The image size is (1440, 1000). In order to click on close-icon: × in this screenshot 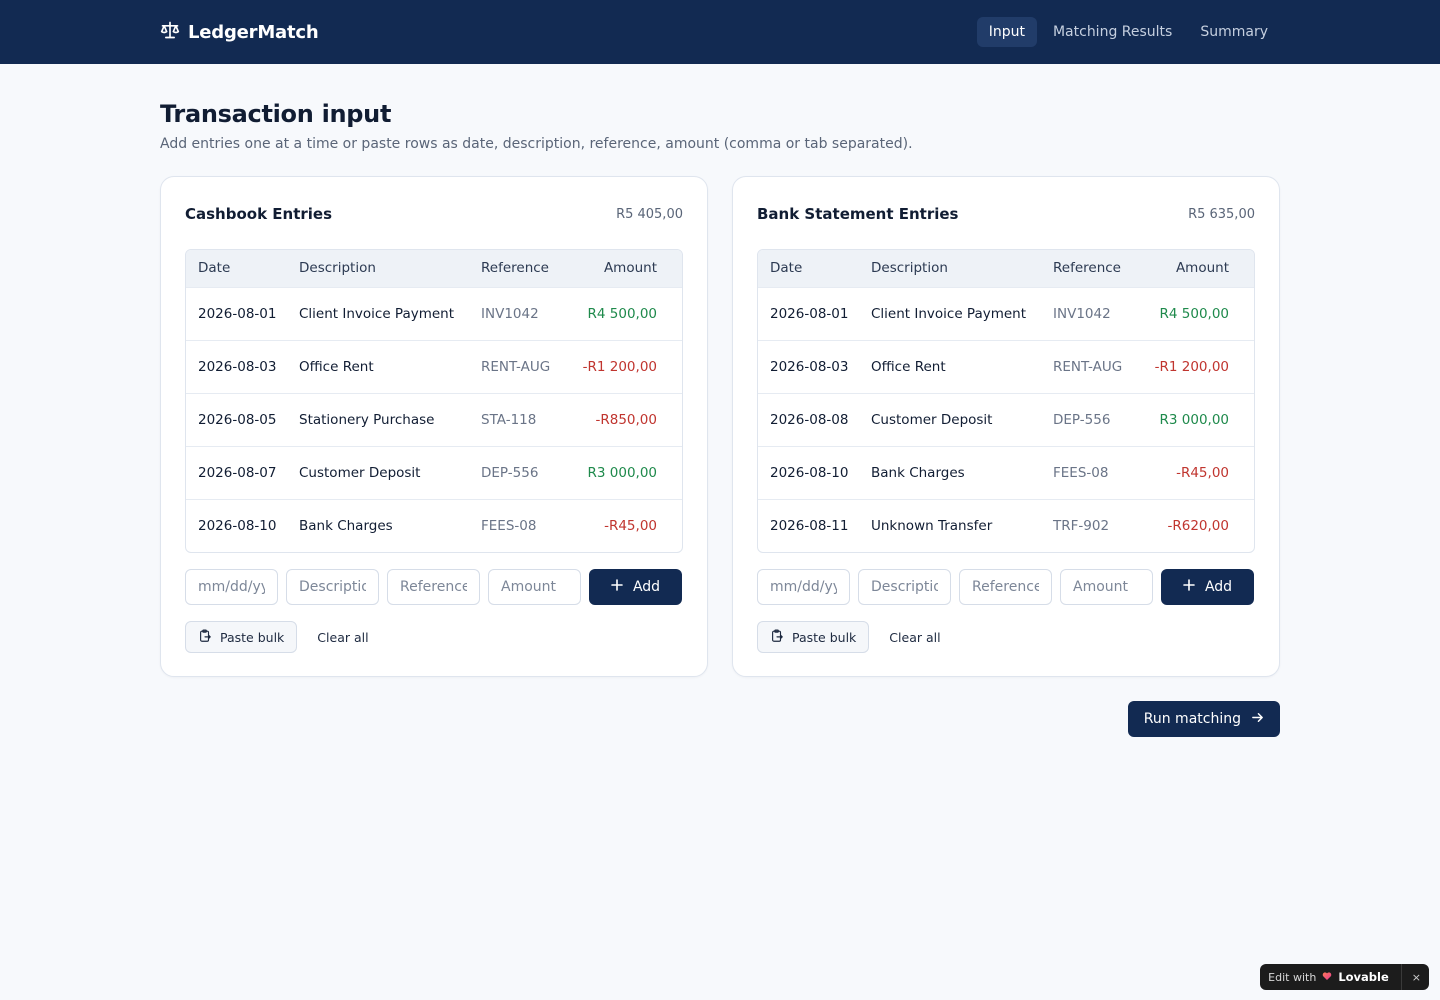, I will do `click(1416, 977)`.